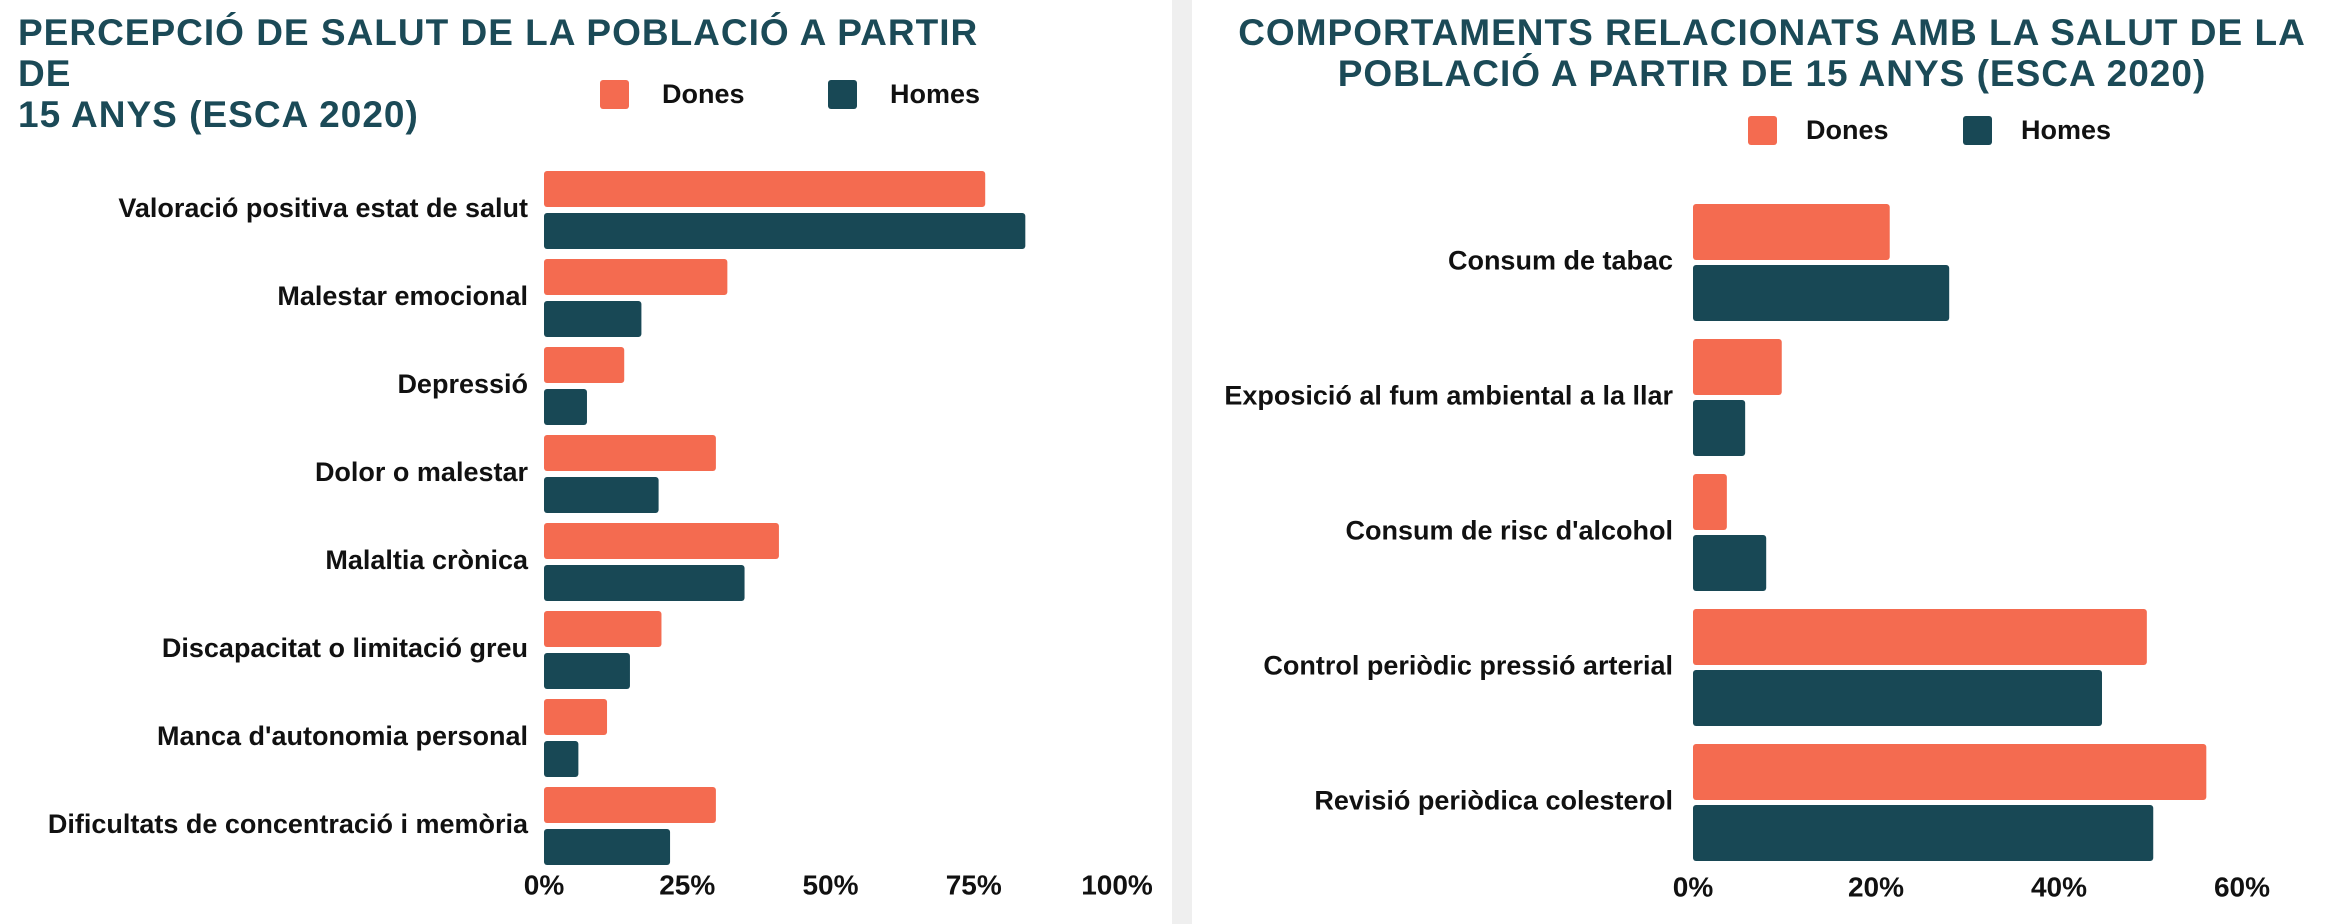  I want to click on bar-group: Depressió, so click(511, 386).